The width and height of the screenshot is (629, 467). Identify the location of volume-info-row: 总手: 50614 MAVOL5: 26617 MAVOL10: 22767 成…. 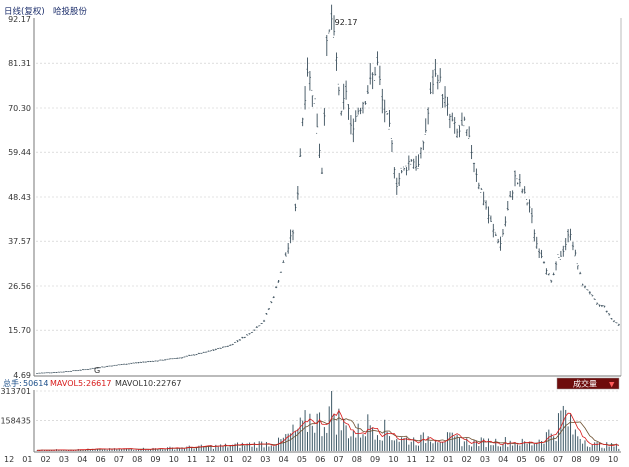
(311, 383).